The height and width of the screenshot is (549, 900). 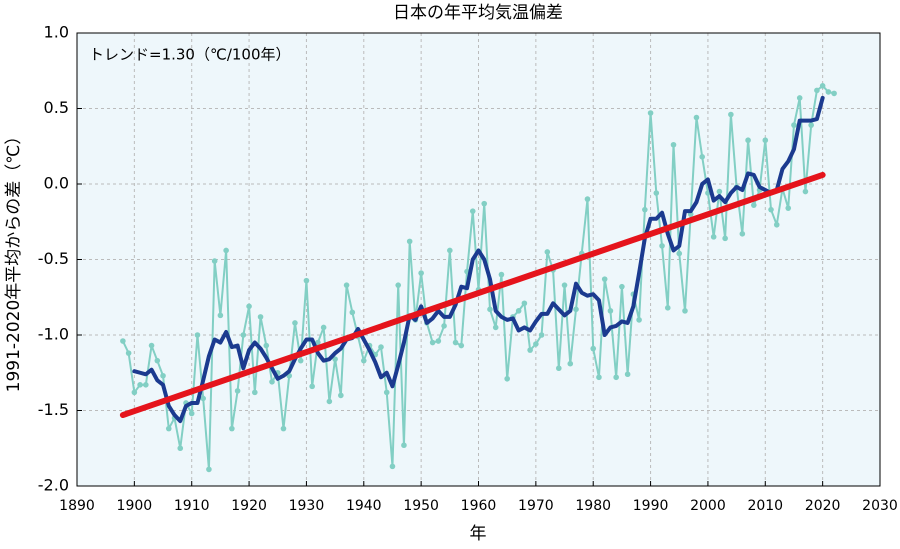 What do you see at coordinates (14, 260) in the screenshot?
I see `y-axis-label: 1991-2020年平均からの差（℃）` at bounding box center [14, 260].